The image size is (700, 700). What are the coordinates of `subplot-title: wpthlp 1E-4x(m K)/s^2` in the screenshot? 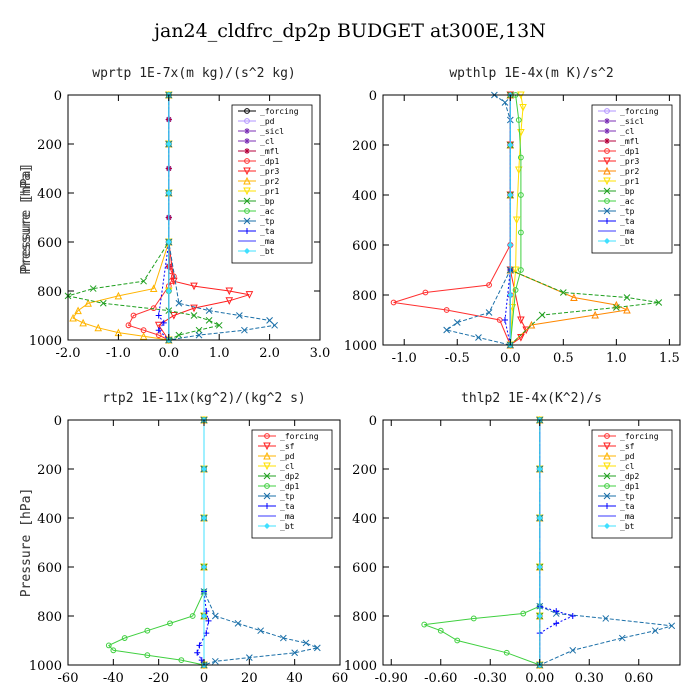 It's located at (531, 73).